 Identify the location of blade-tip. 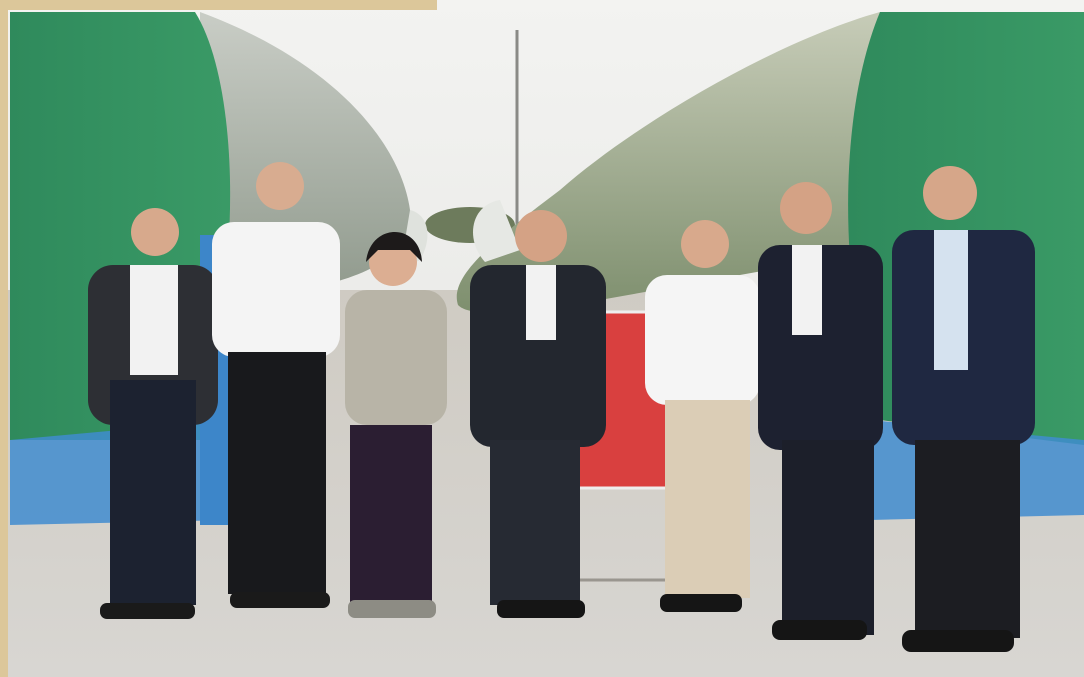
(496, 231).